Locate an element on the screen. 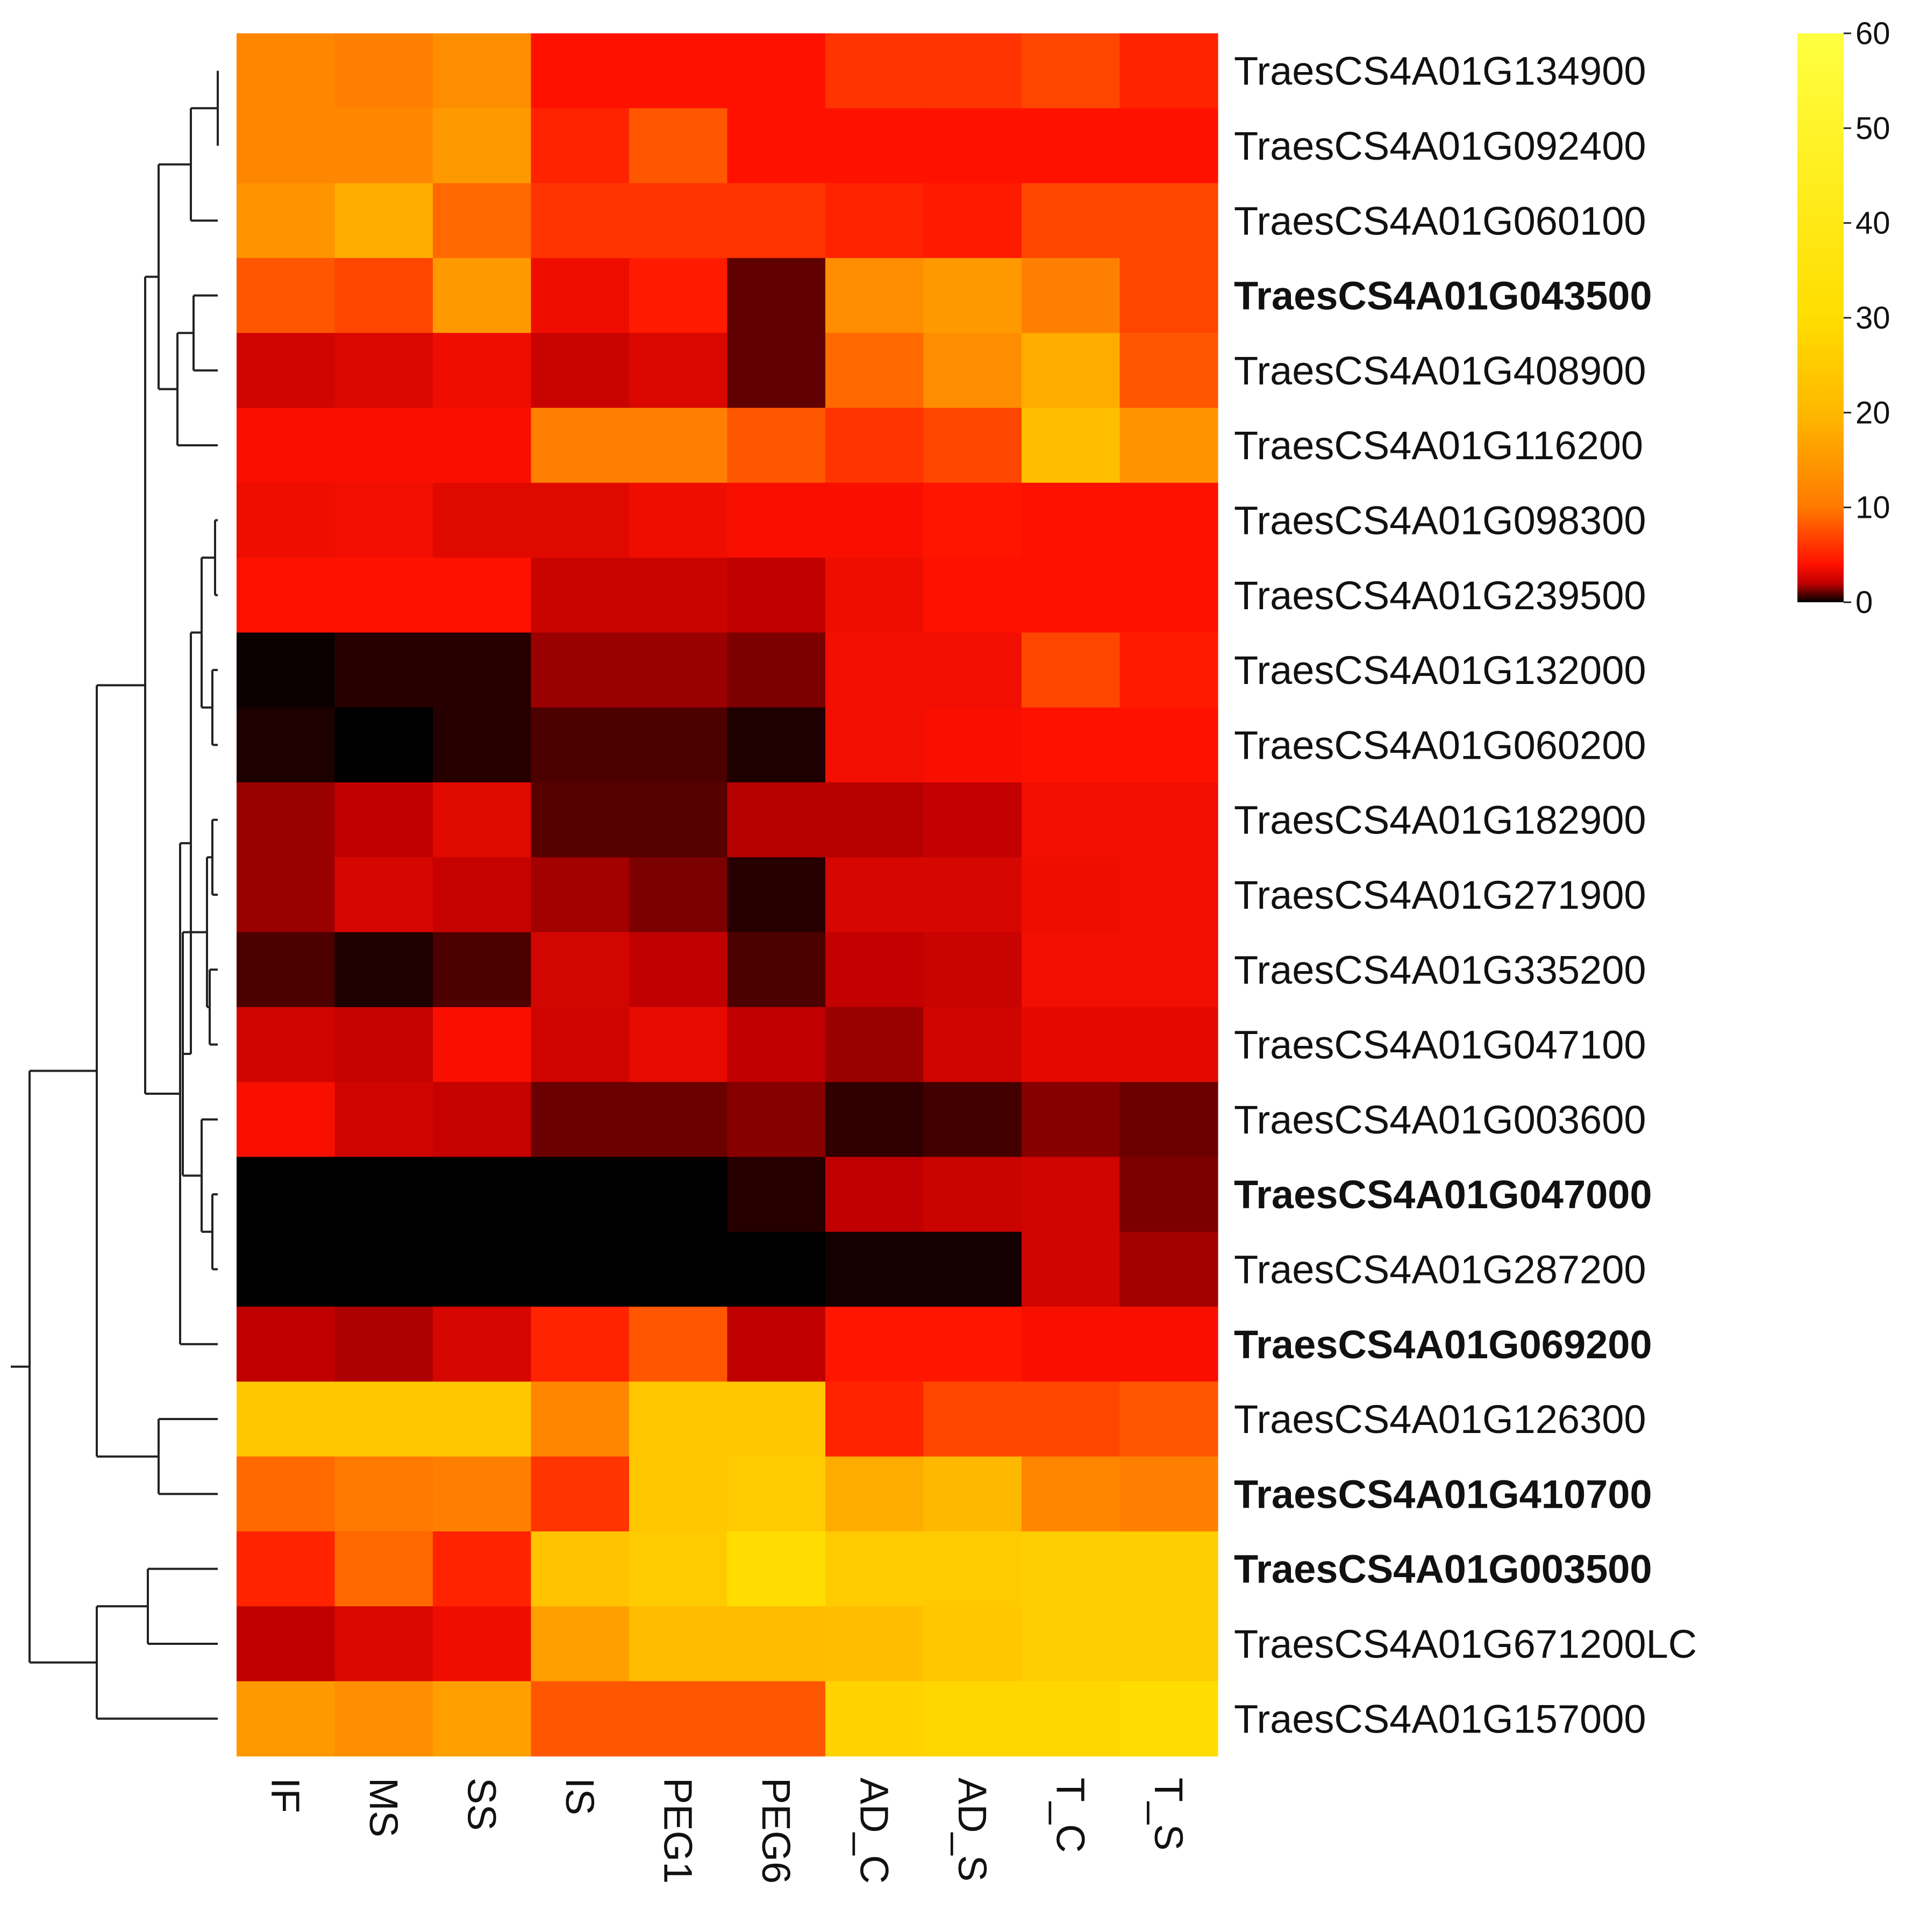 This screenshot has width=1920, height=1932. column-label: AD_S is located at coordinates (972, 1830).